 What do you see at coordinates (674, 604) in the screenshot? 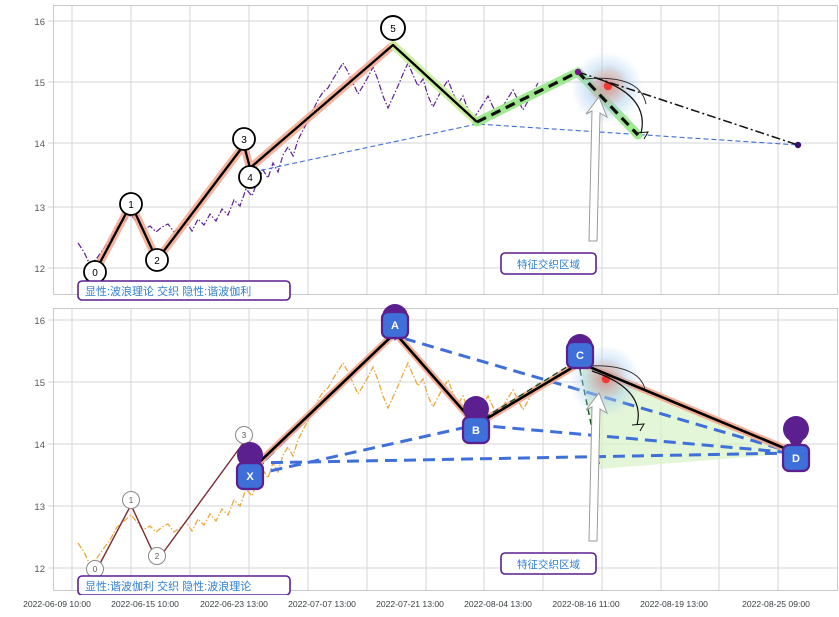
I see `x-tick-7: 2022-08-19 13:00` at bounding box center [674, 604].